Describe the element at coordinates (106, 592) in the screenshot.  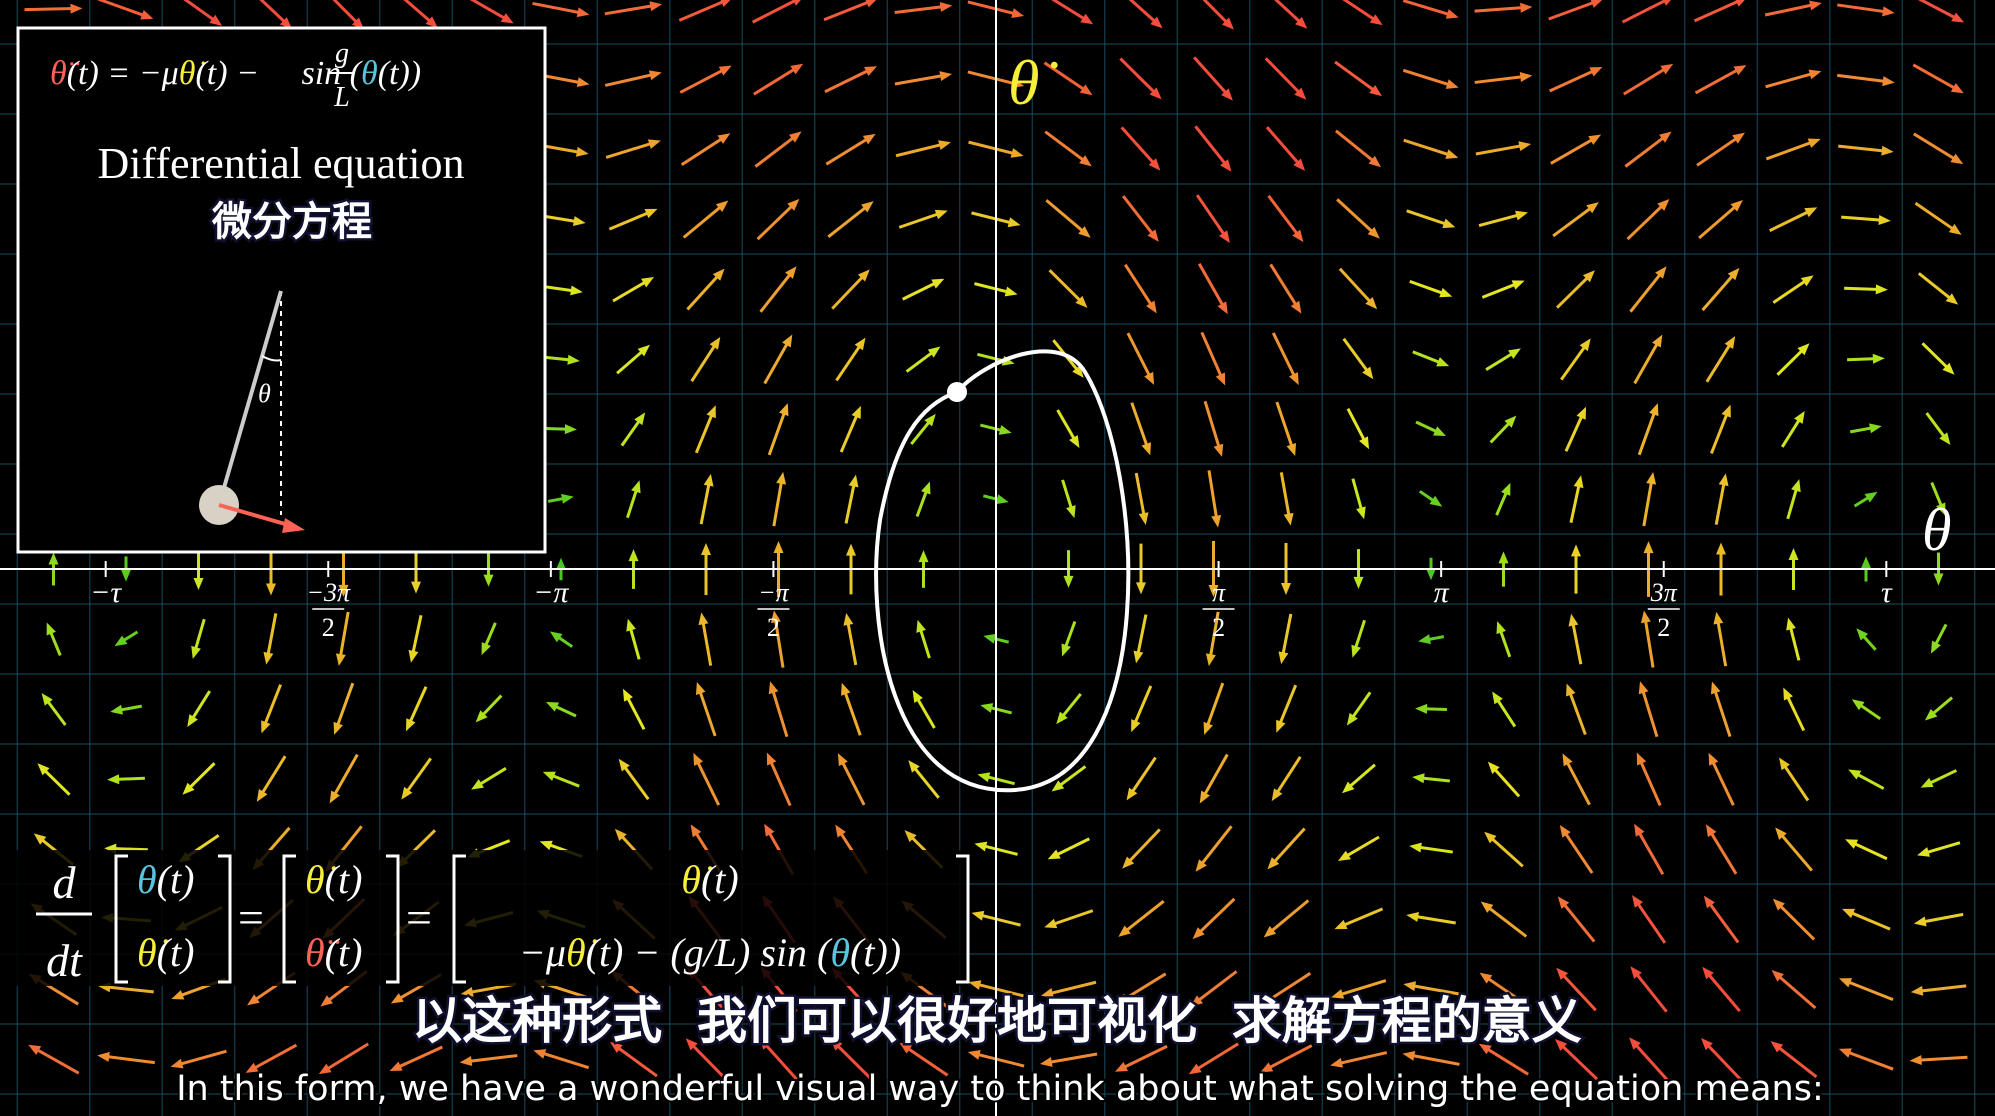
I see `tick-label: −τ` at that location.